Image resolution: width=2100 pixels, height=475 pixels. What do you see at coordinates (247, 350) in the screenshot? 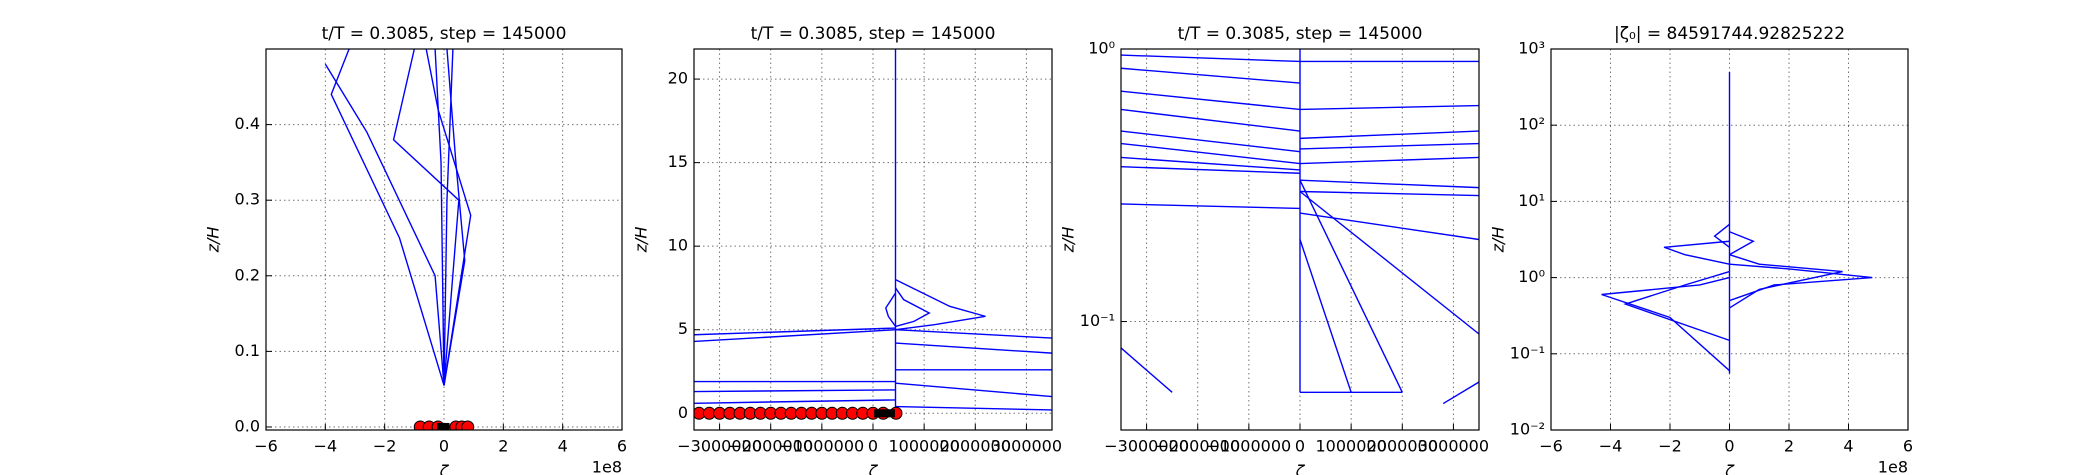
I see `y-tick-label: 0.1` at bounding box center [247, 350].